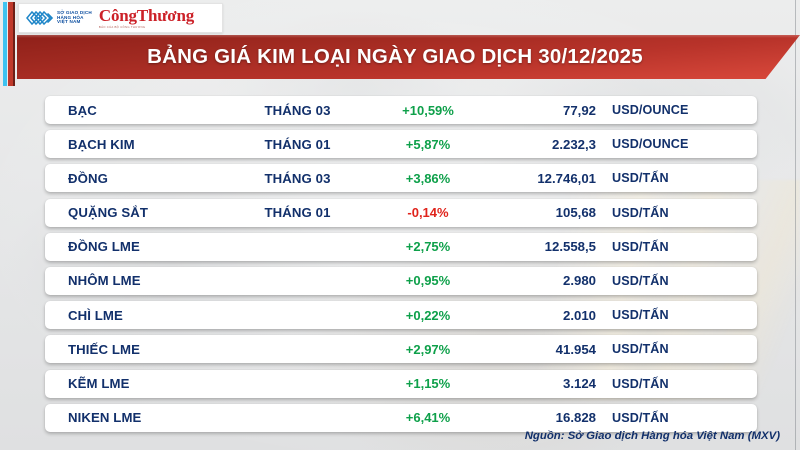 The image size is (800, 450). I want to click on mxv-wordmark: SỞ GIAO DỊCH HÀNG HÓA VIỆT NAM, so click(74, 17).